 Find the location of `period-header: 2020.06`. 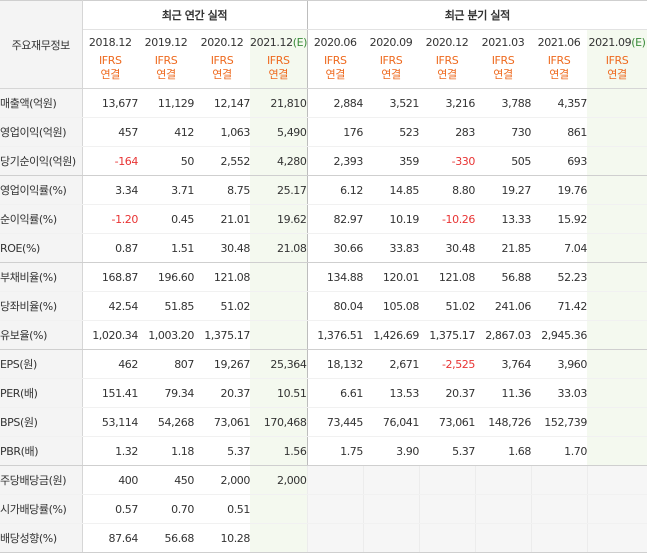

period-header: 2020.06 is located at coordinates (334, 41).